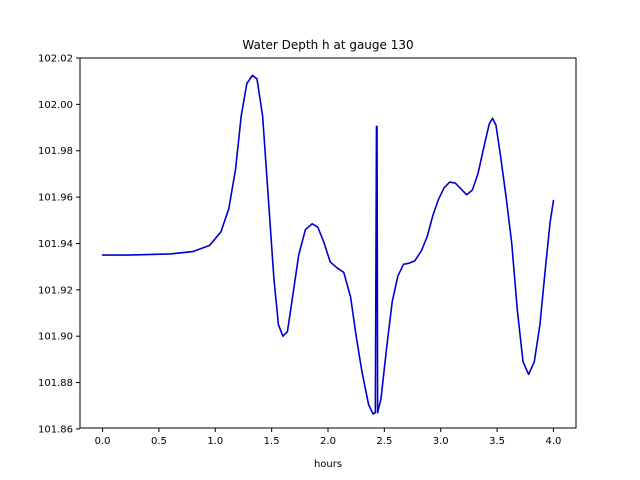 This screenshot has width=640, height=480. I want to click on x-axis: 0.0 0.5 1.0 1.5 2.0 2.5 3.0 3.5 4.0, so click(328, 437).